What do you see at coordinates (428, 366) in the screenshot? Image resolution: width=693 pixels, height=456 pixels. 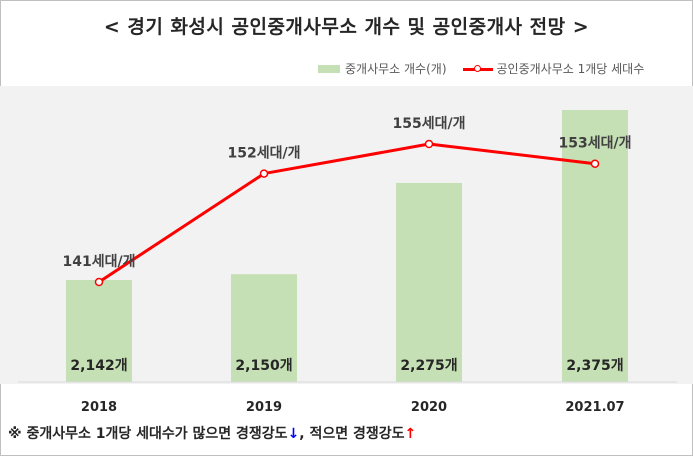 I see `bar-value-label: 2,275개` at bounding box center [428, 366].